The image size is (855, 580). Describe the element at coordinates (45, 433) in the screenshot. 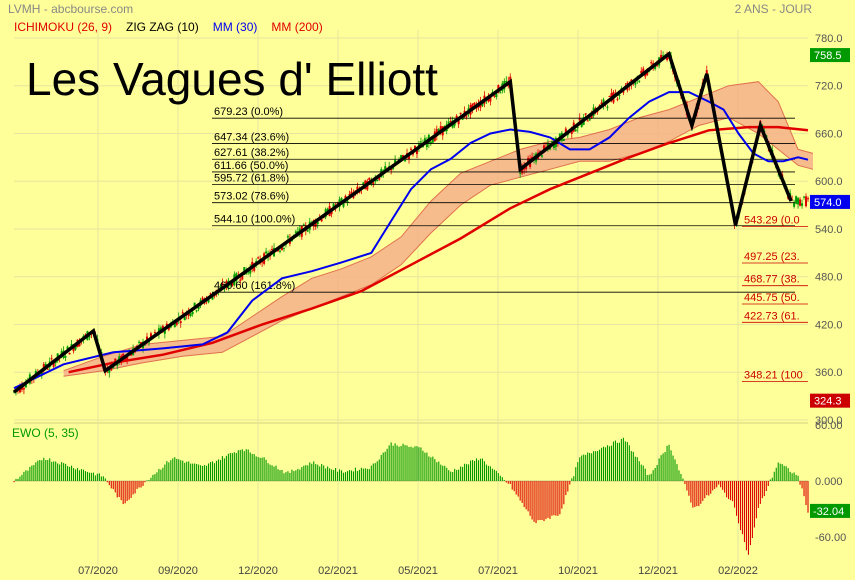

I see `ewo-title: EWO (5, 35)` at that location.